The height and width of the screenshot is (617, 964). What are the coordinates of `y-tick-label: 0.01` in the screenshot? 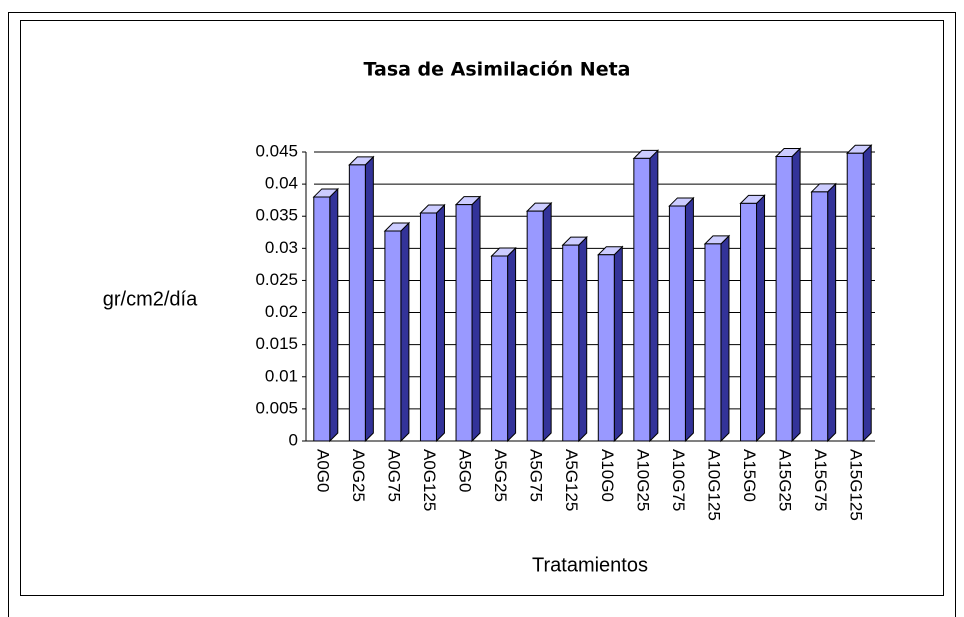 It's located at (281, 375).